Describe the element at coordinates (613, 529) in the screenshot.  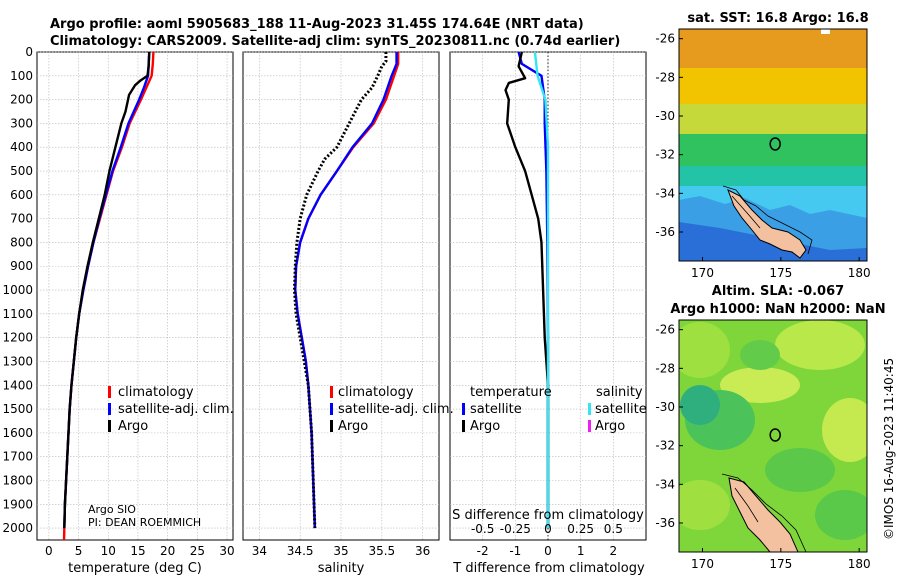
I see `x2-tick-label: 0.5` at that location.